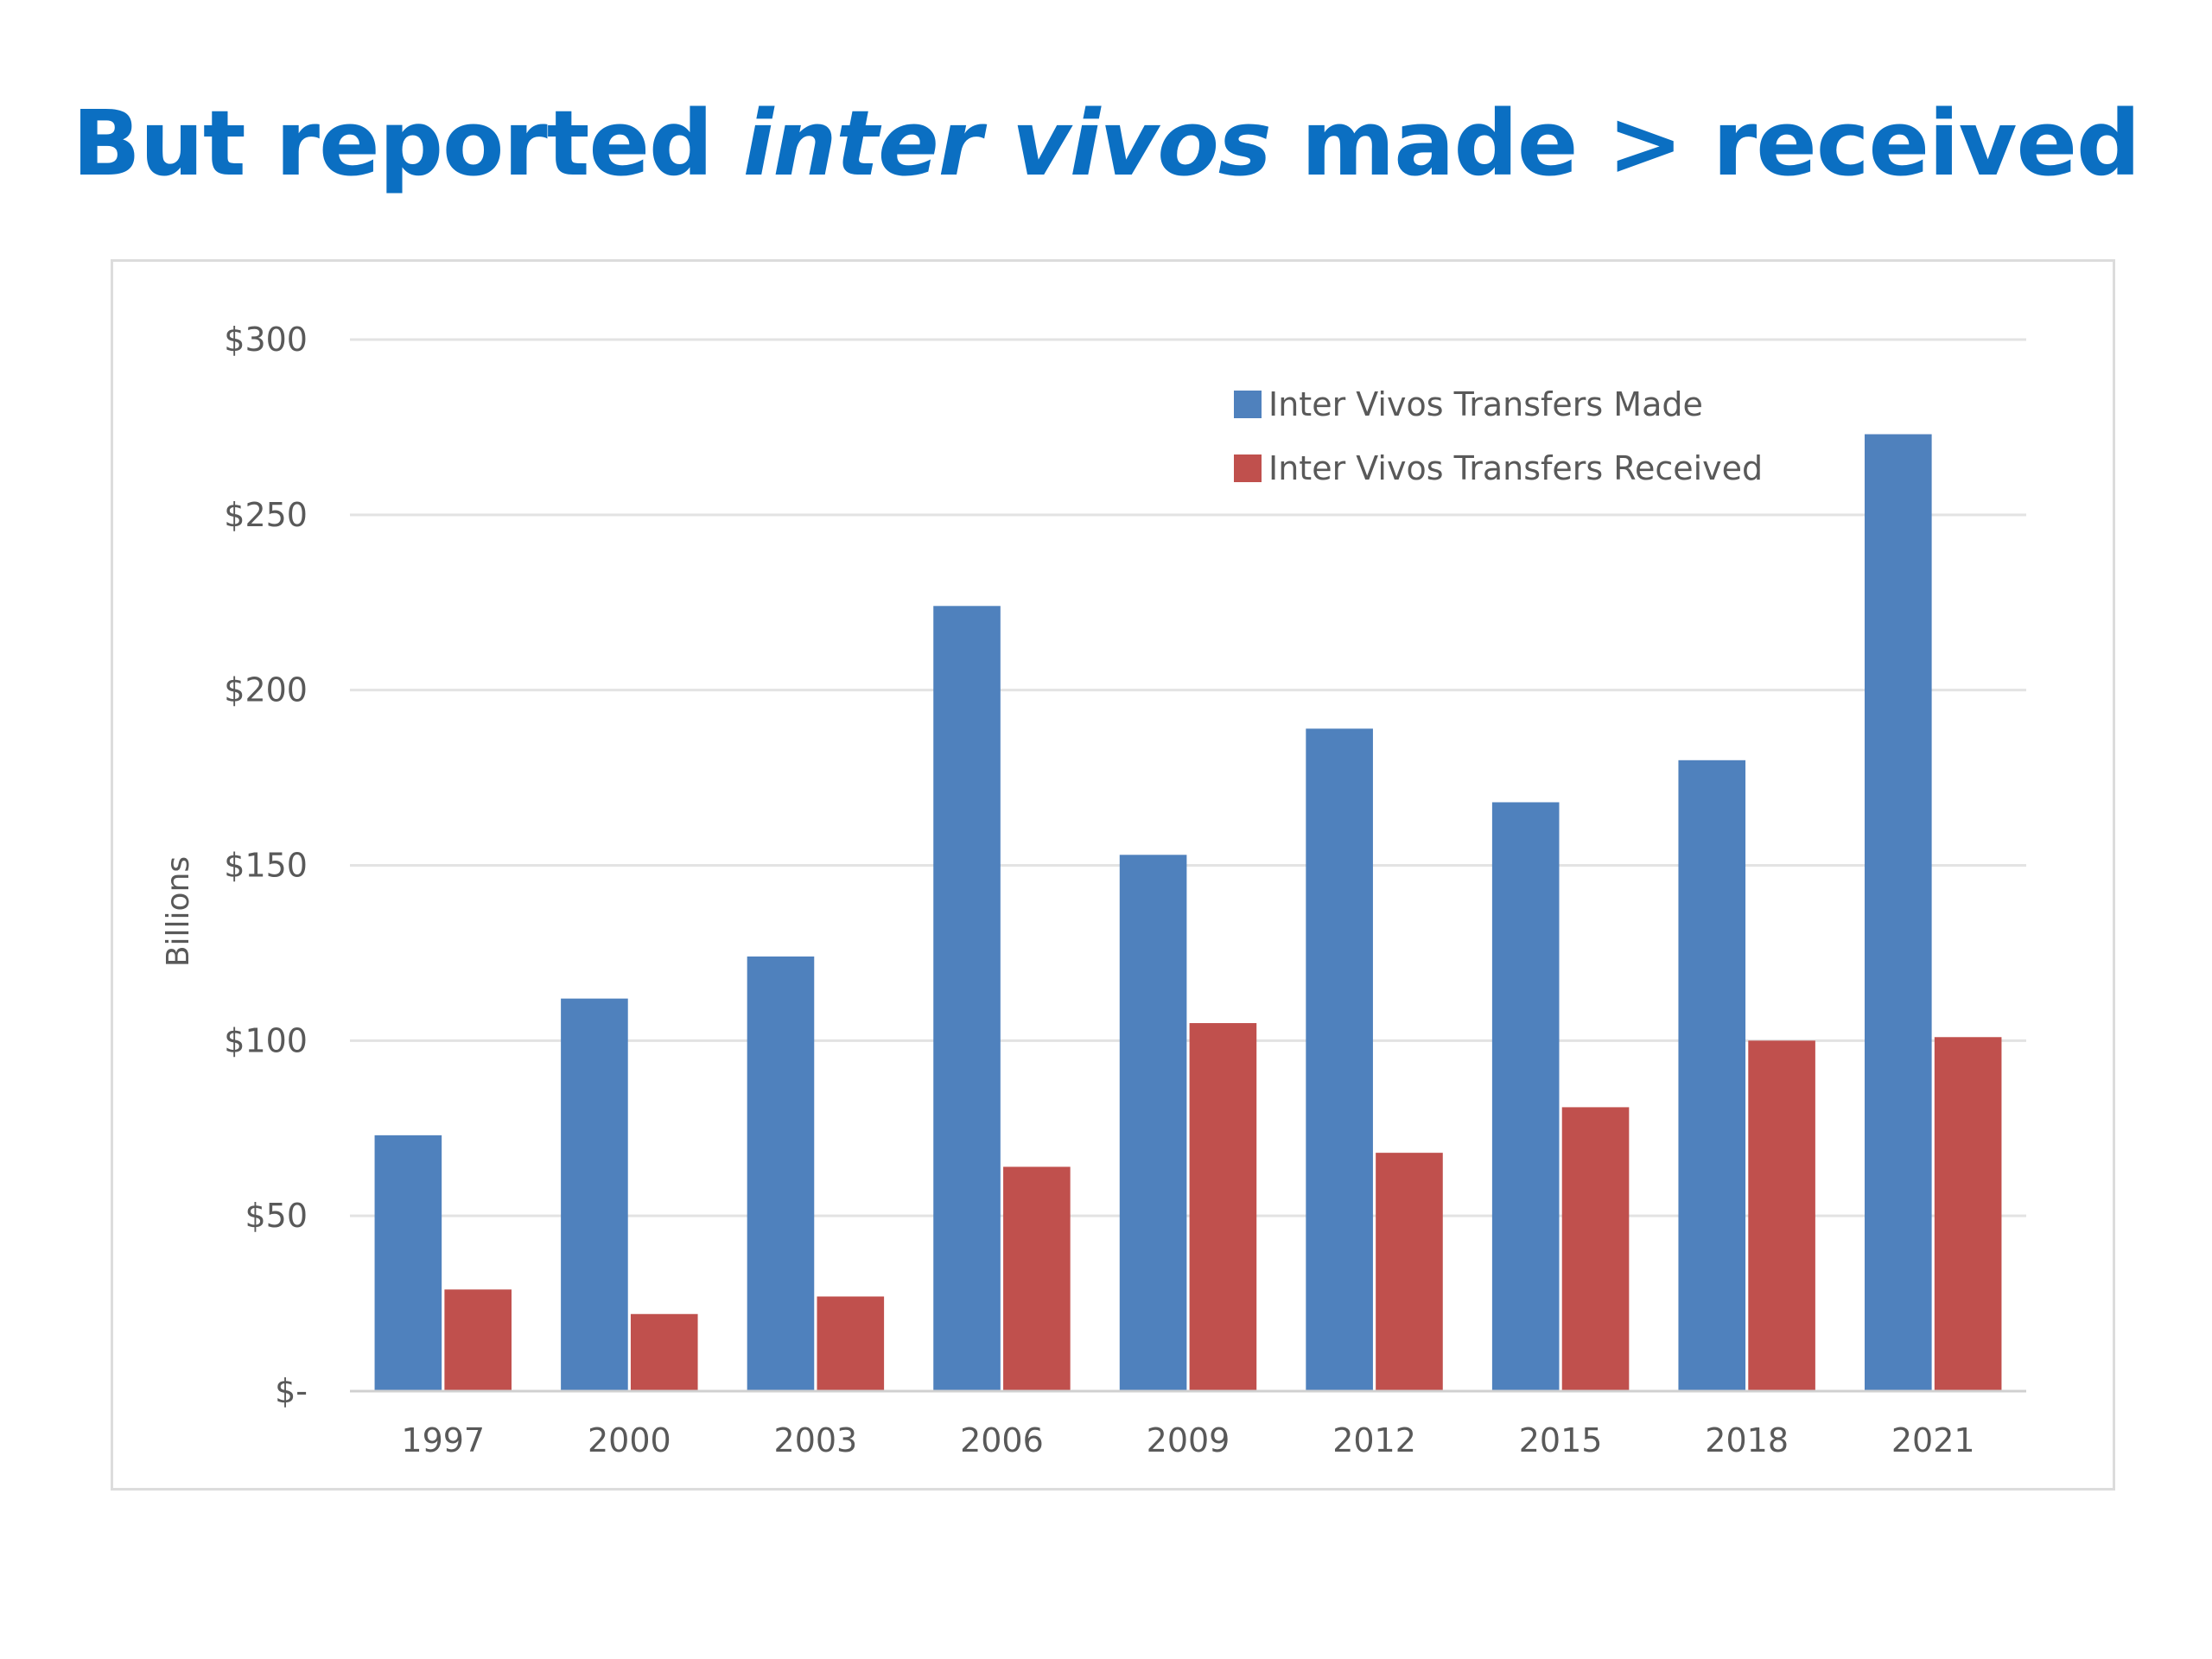 The image size is (2212, 1659). I want to click on x-tick-label: 2009, so click(1188, 1440).